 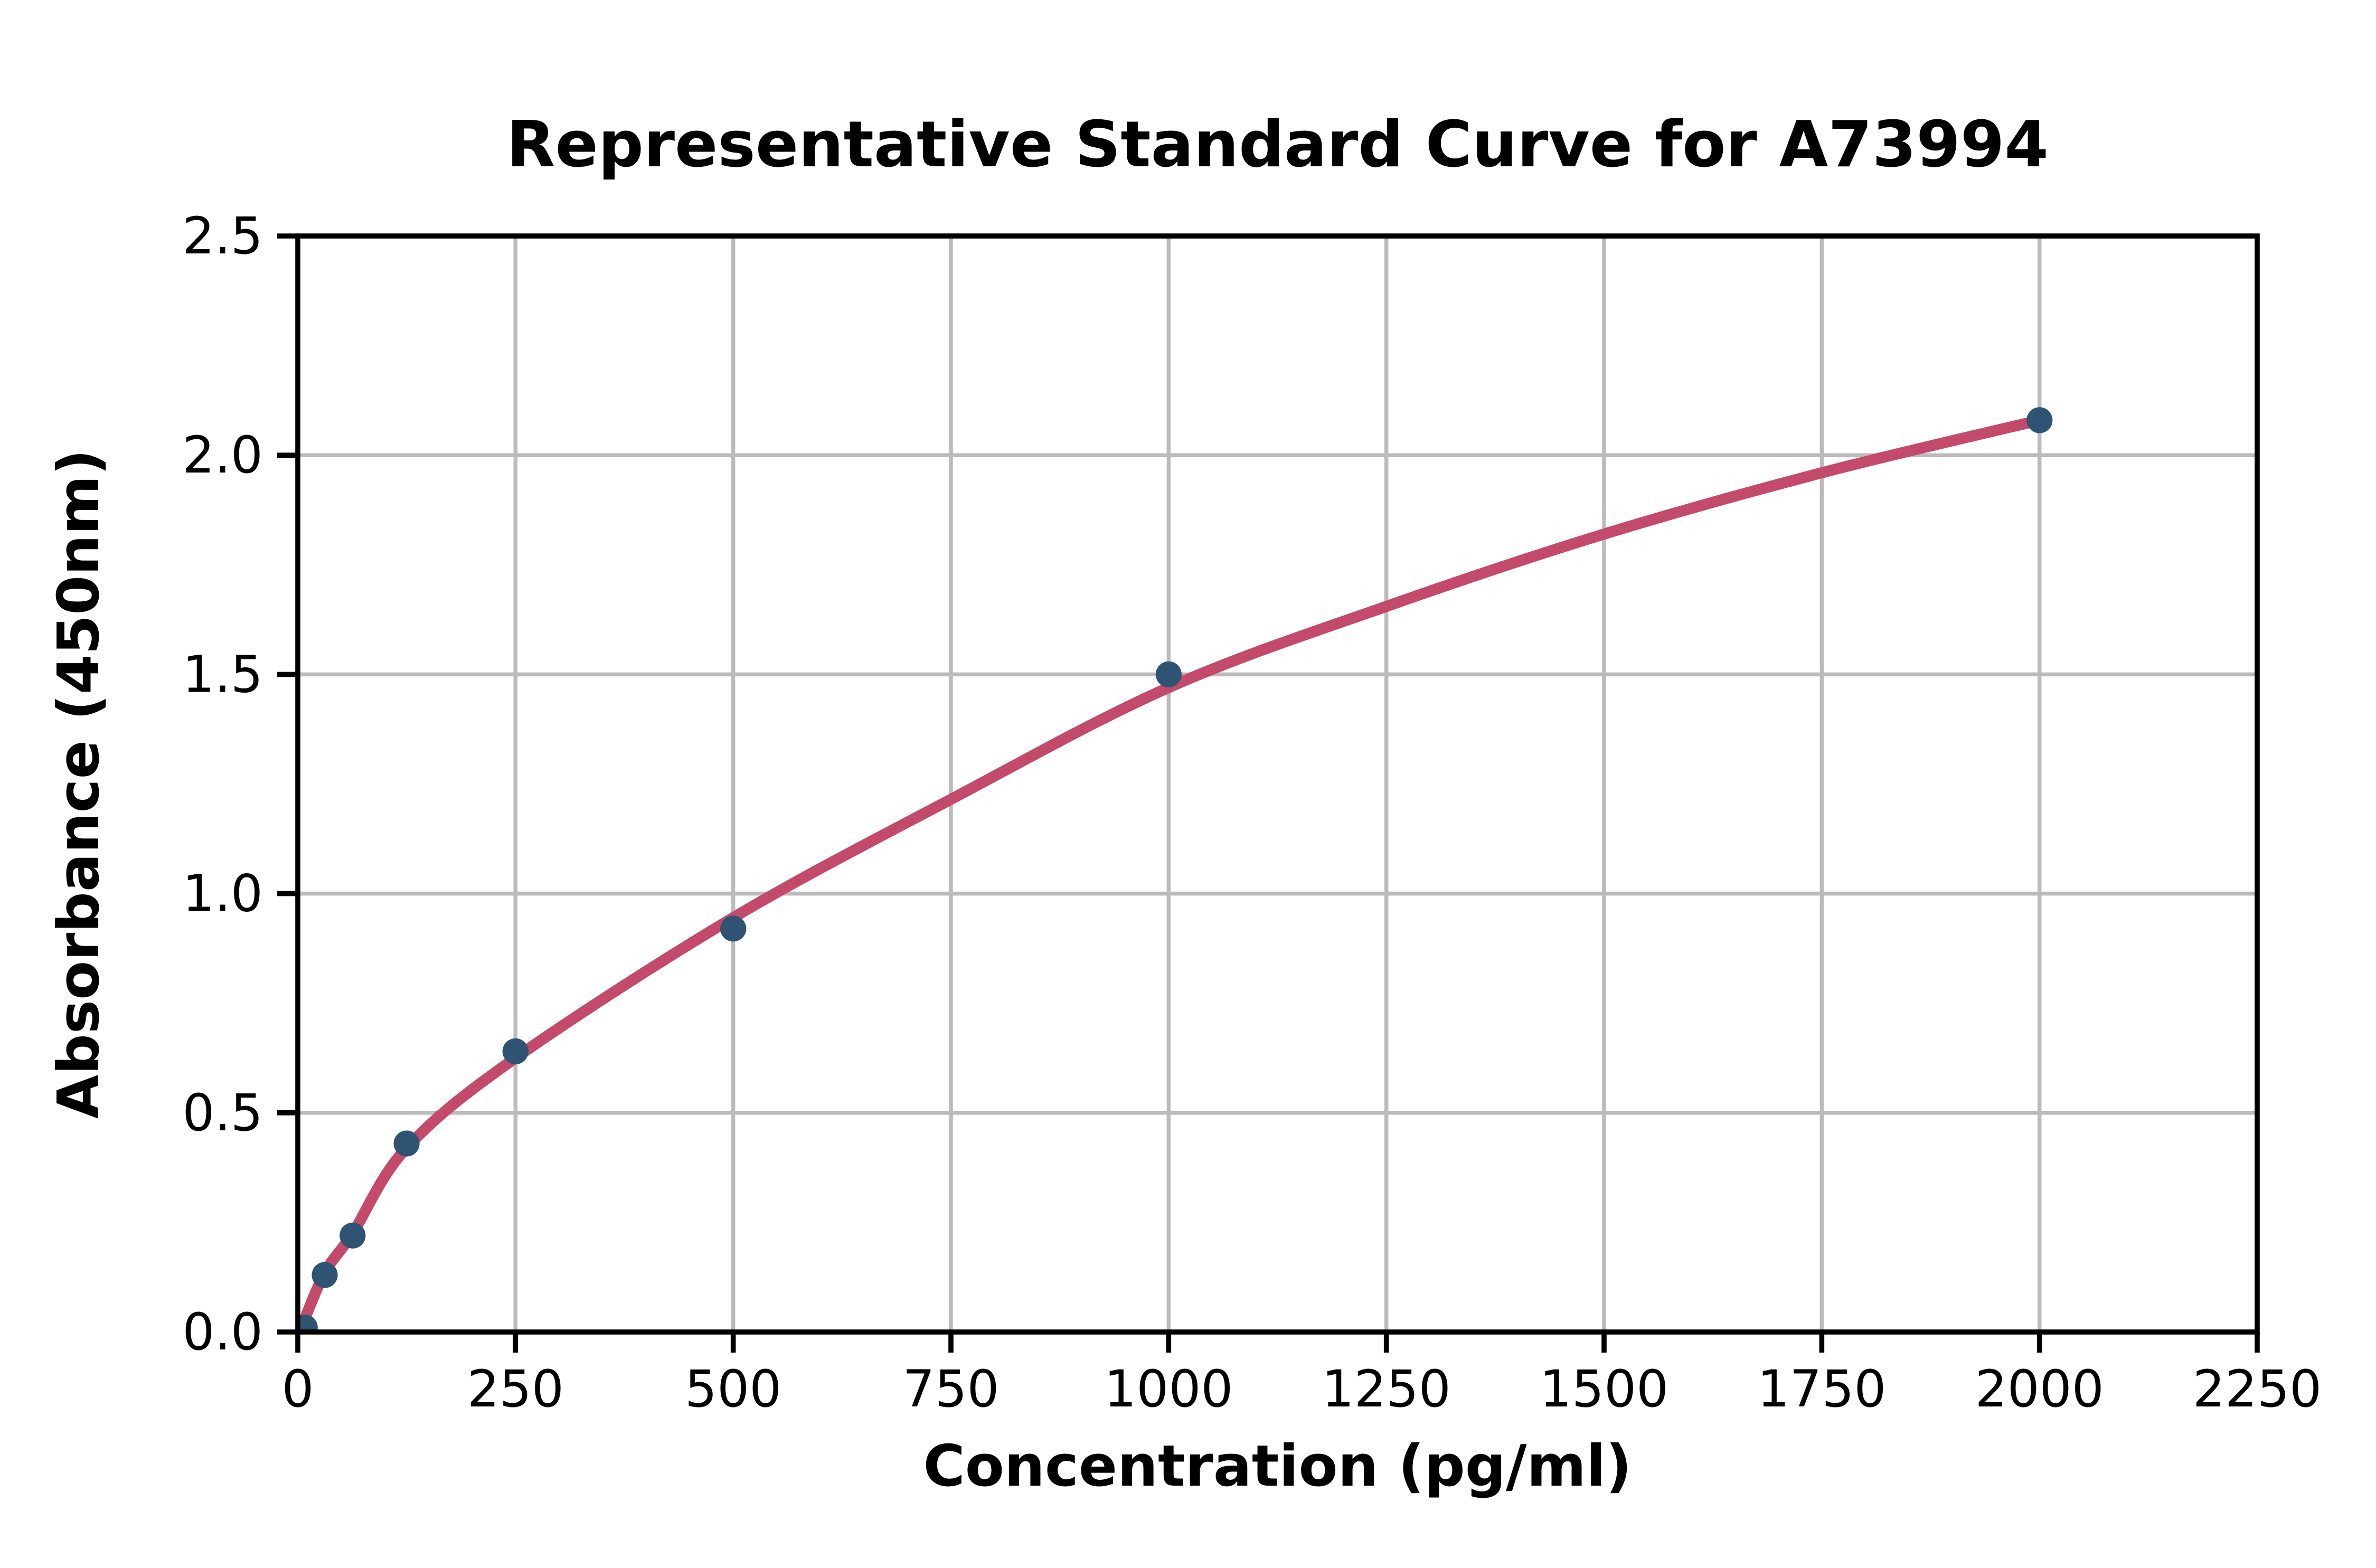 I want to click on x-tick-label: 500, so click(x=733, y=1389).